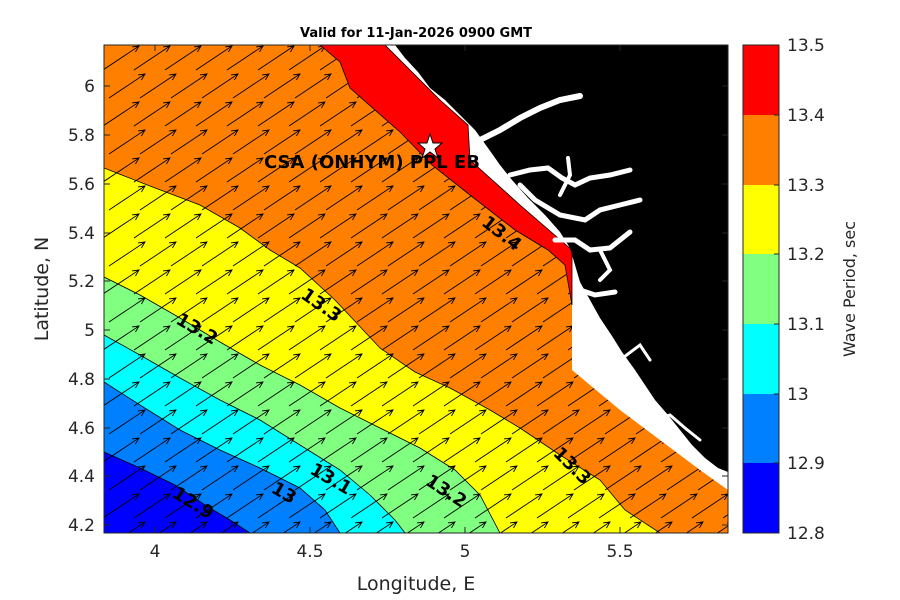 The width and height of the screenshot is (900, 600). Describe the element at coordinates (416, 33) in the screenshot. I see `map-title: Valid for 11-Jan-2026 0900 GMT` at that location.